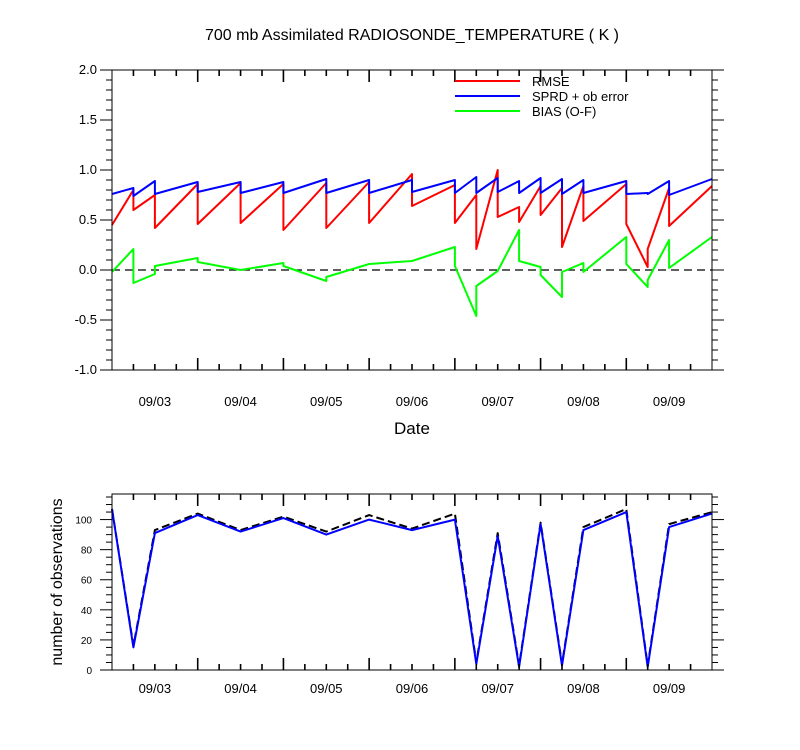  Describe the element at coordinates (551, 81) in the screenshot. I see `legend-label-rmse: RMSE` at that location.